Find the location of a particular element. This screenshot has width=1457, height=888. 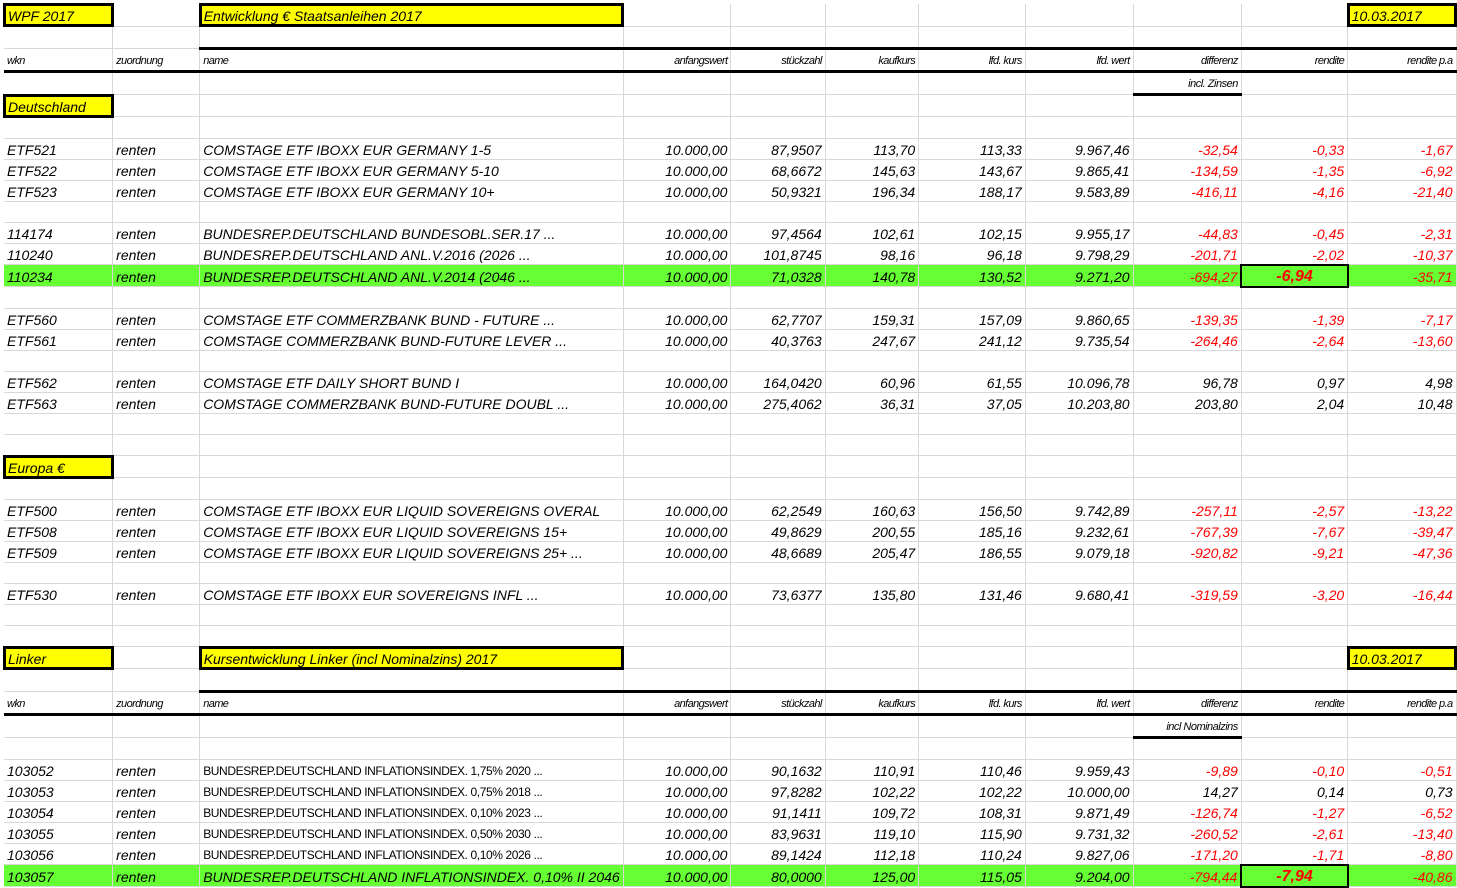

lfd-wert-cell: 9.798,29 is located at coordinates (1079, 254).